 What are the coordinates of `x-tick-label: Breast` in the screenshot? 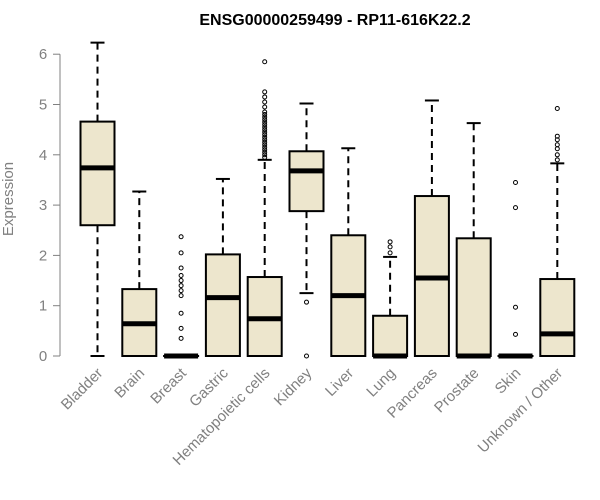 It's located at (168, 385).